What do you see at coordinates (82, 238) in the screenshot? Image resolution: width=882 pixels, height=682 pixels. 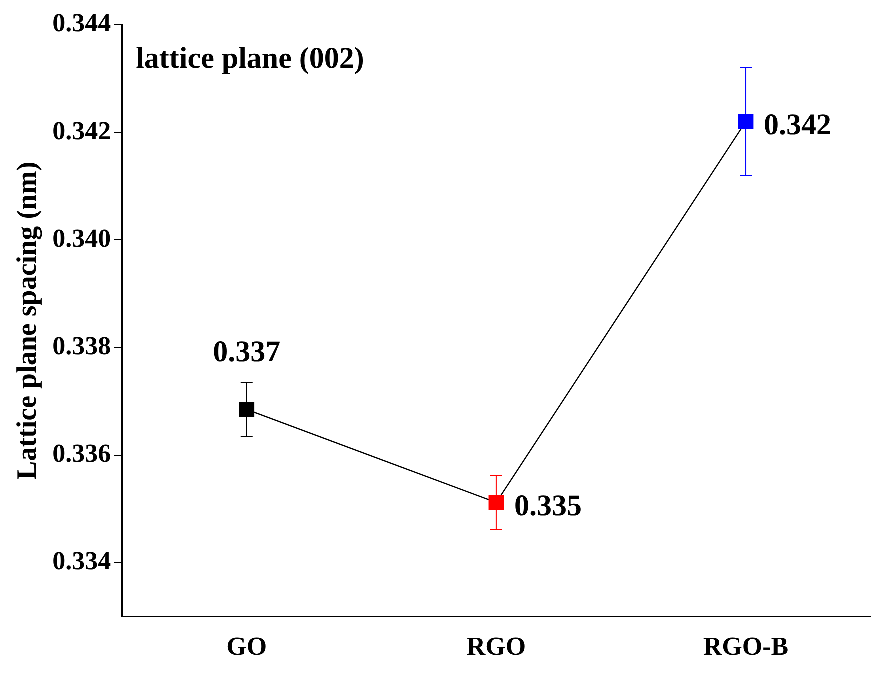 I see `y-tick-label: 0.340` at bounding box center [82, 238].